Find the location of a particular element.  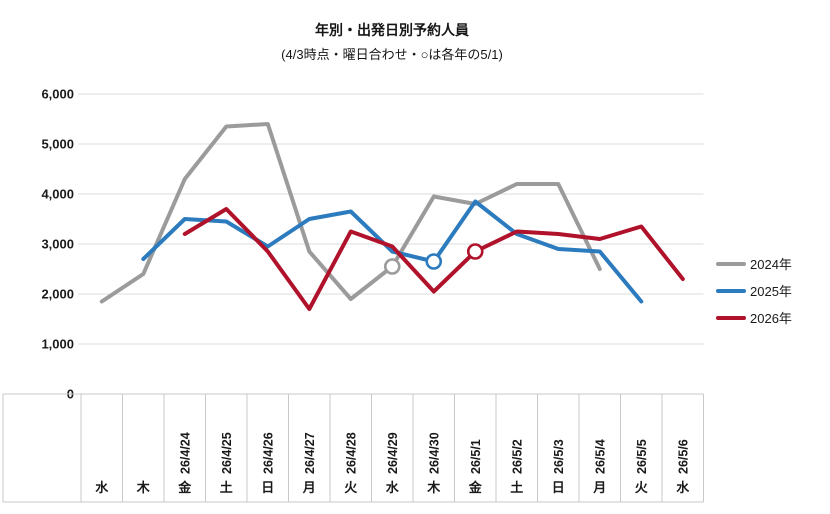

legend-item-2025: 2025年 is located at coordinates (754, 290).